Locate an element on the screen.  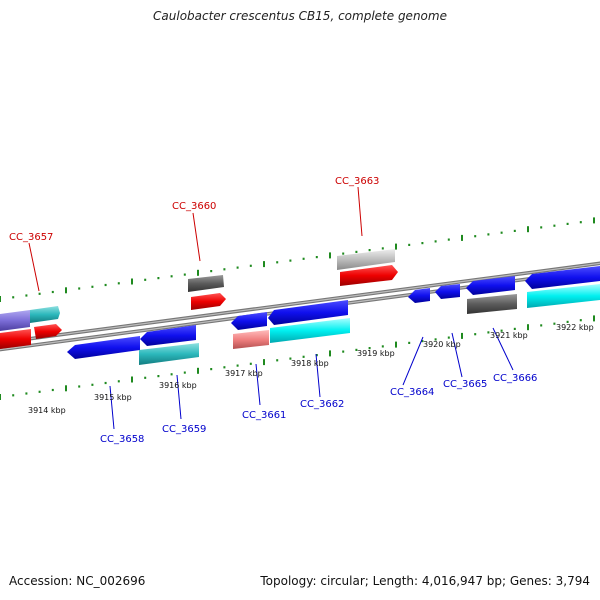
gene-arrow-cyan is located at coordinates (563, 296).